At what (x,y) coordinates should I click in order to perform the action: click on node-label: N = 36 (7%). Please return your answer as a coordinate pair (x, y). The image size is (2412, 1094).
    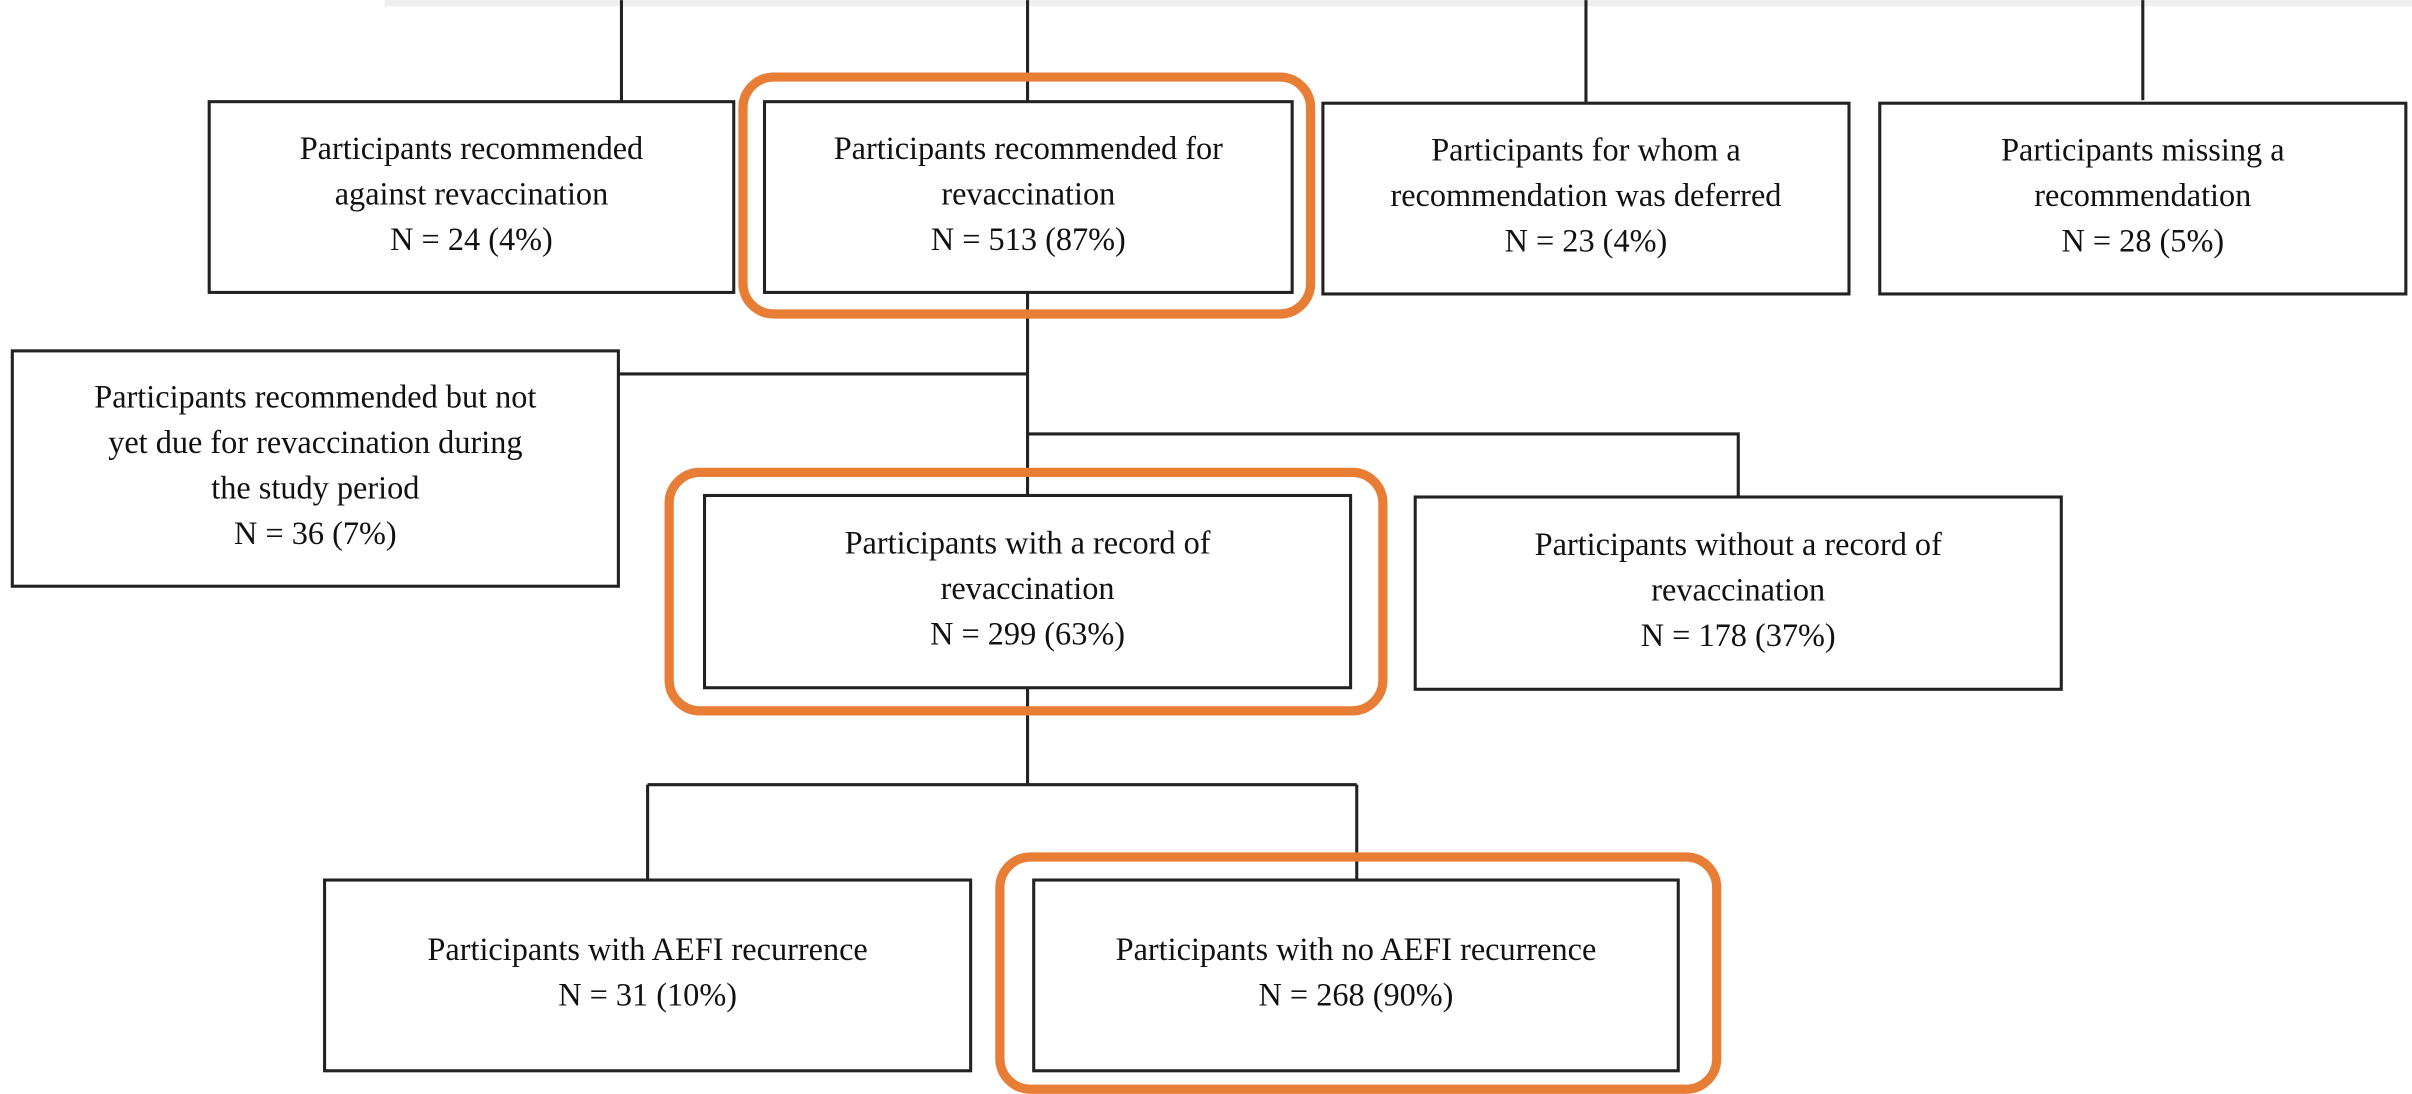
    Looking at the image, I should click on (315, 533).